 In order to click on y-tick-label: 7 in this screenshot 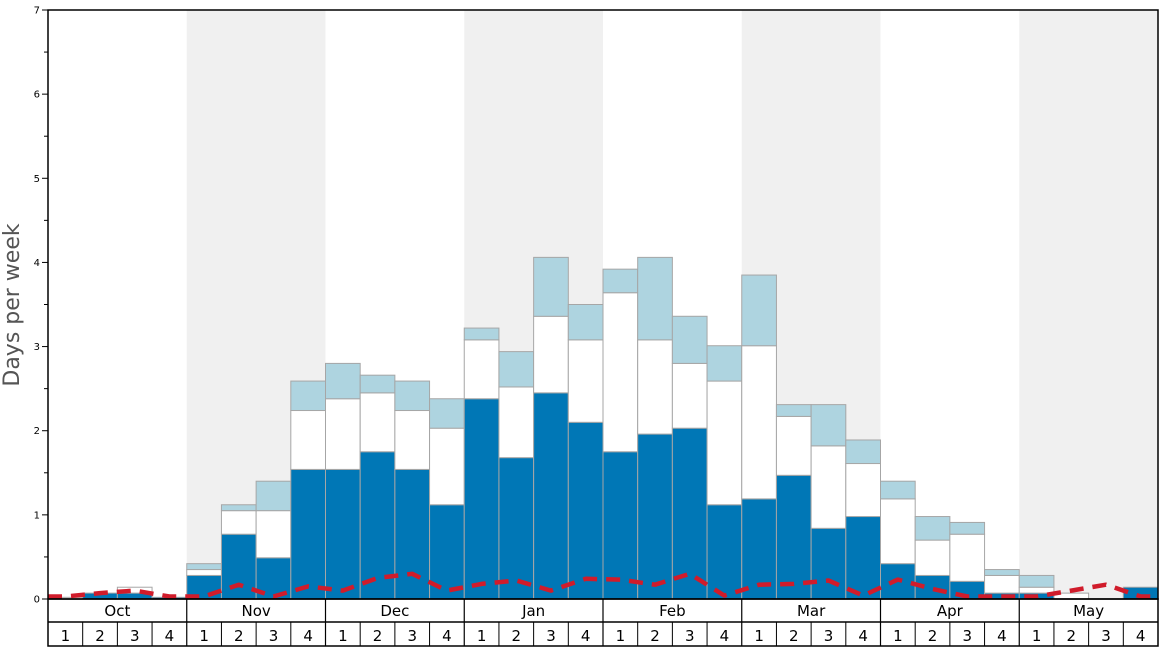, I will do `click(37, 11)`.